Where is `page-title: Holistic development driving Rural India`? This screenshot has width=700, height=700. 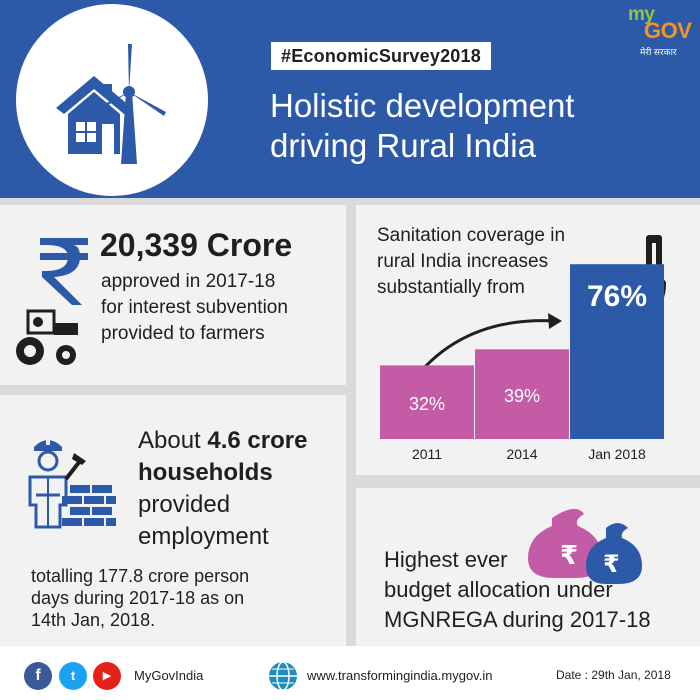
page-title: Holistic development driving Rural India is located at coordinates (480, 126).